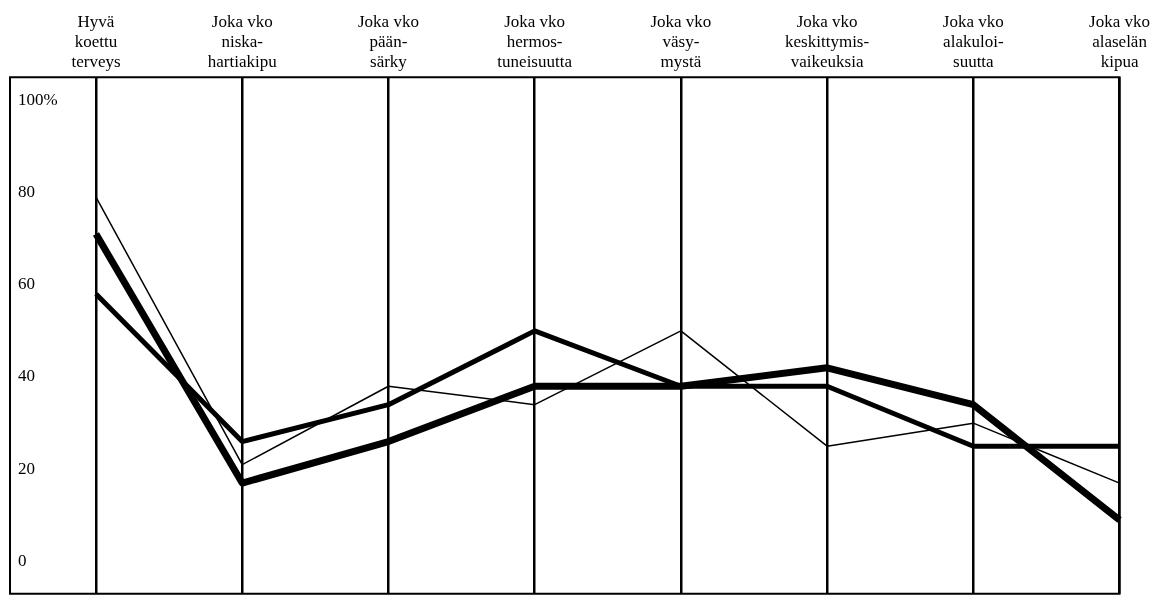 The image size is (1162, 612). What do you see at coordinates (26, 468) in the screenshot?
I see `y-tick-label: 20` at bounding box center [26, 468].